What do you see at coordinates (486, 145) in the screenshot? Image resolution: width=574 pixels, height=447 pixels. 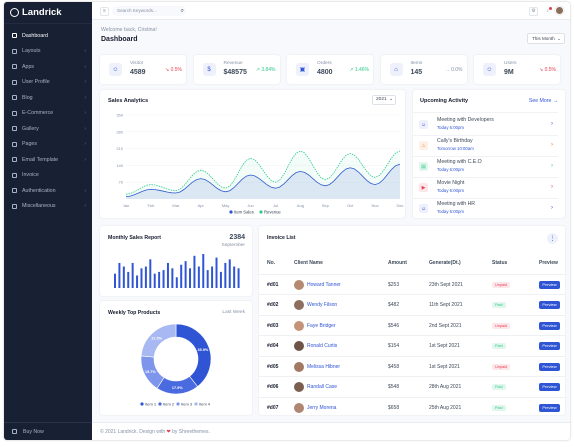 I see `activity-item: ♨ Cally's Birthday Tomorrow 10:00am ›` at bounding box center [486, 145].